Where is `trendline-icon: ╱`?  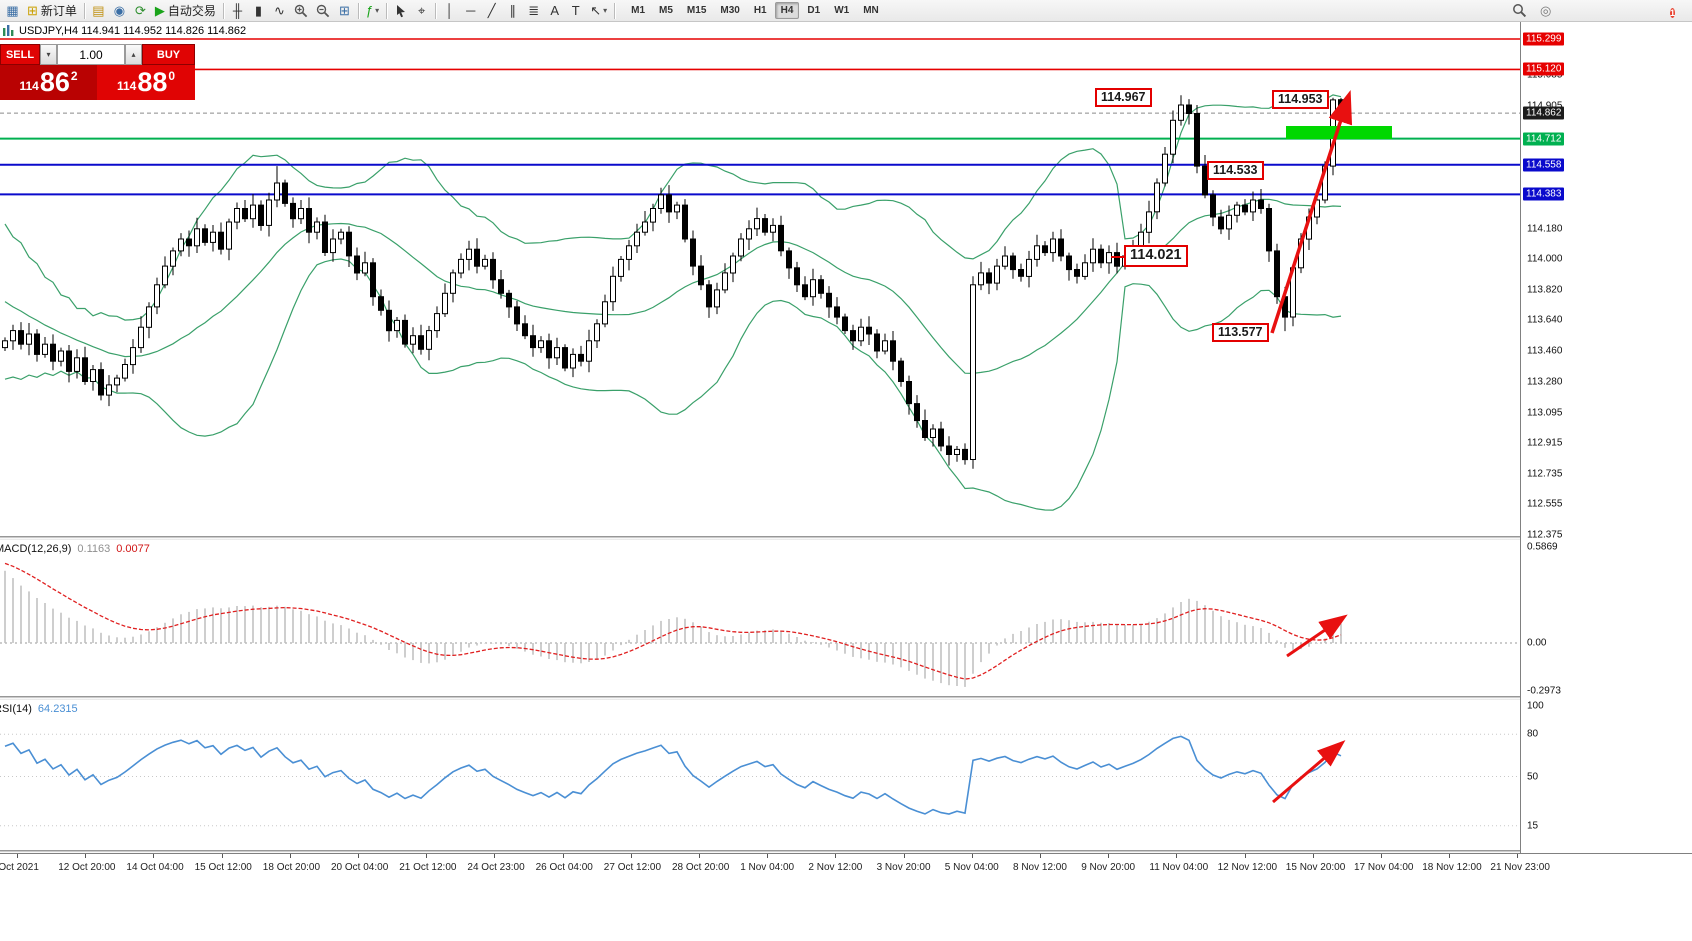 trendline-icon: ╱ is located at coordinates (491, 10).